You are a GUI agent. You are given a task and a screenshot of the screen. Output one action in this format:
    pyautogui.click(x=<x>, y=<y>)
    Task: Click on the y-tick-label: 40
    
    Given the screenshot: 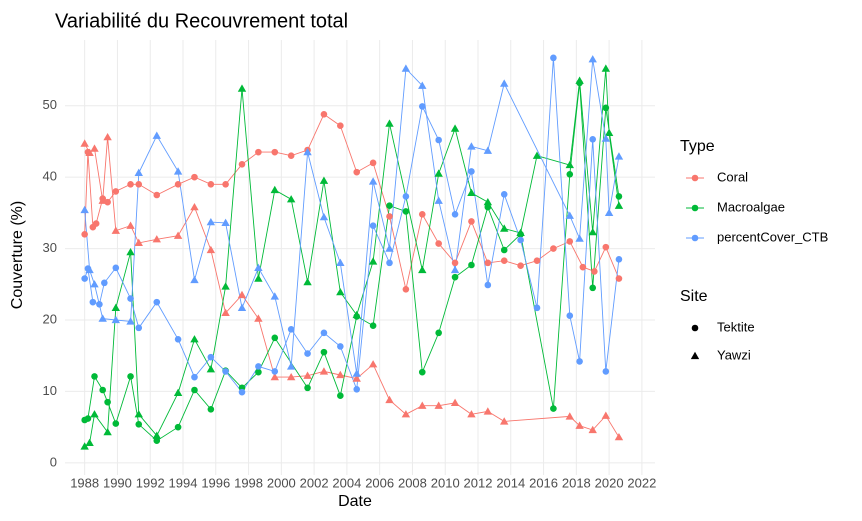 What is the action you would take?
    pyautogui.click(x=50, y=176)
    